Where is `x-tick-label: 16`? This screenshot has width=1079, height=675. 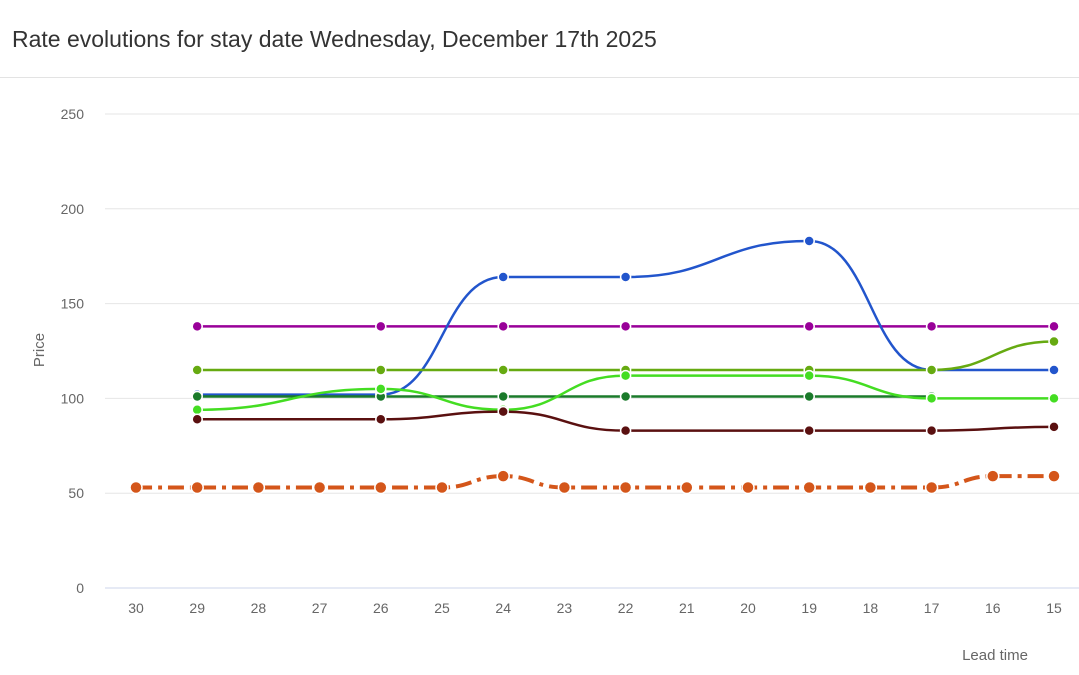
x-tick-label: 16 is located at coordinates (993, 608).